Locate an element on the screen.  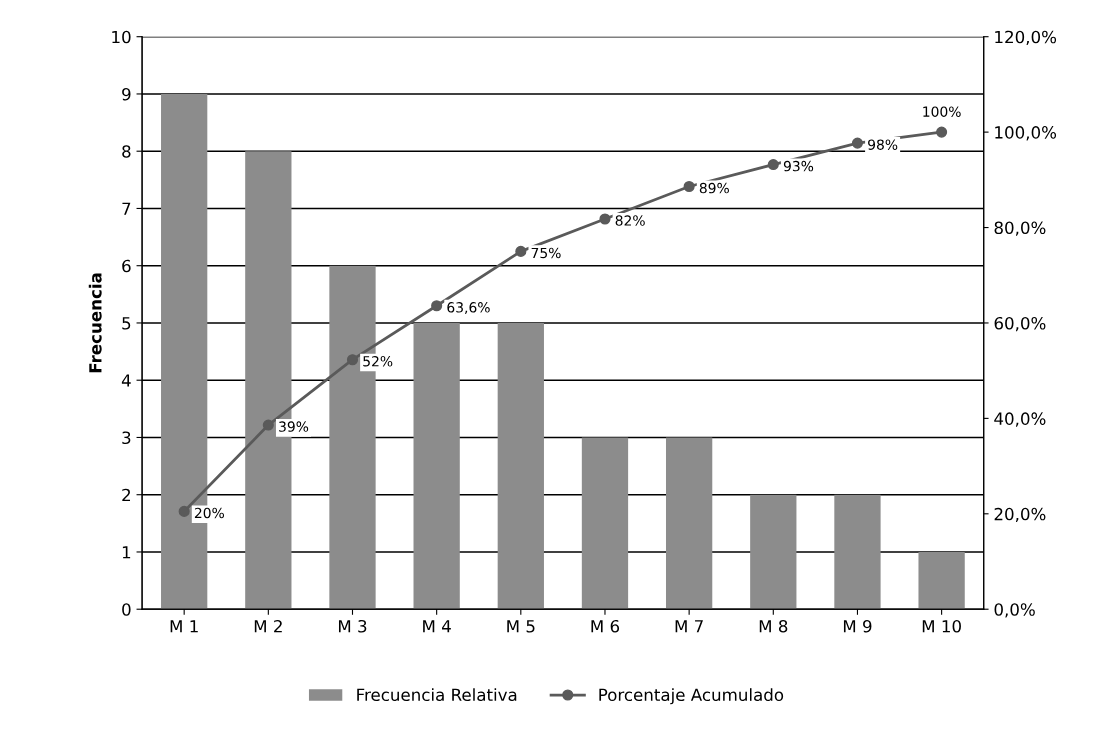
data-label: 20% is located at coordinates (209, 513).